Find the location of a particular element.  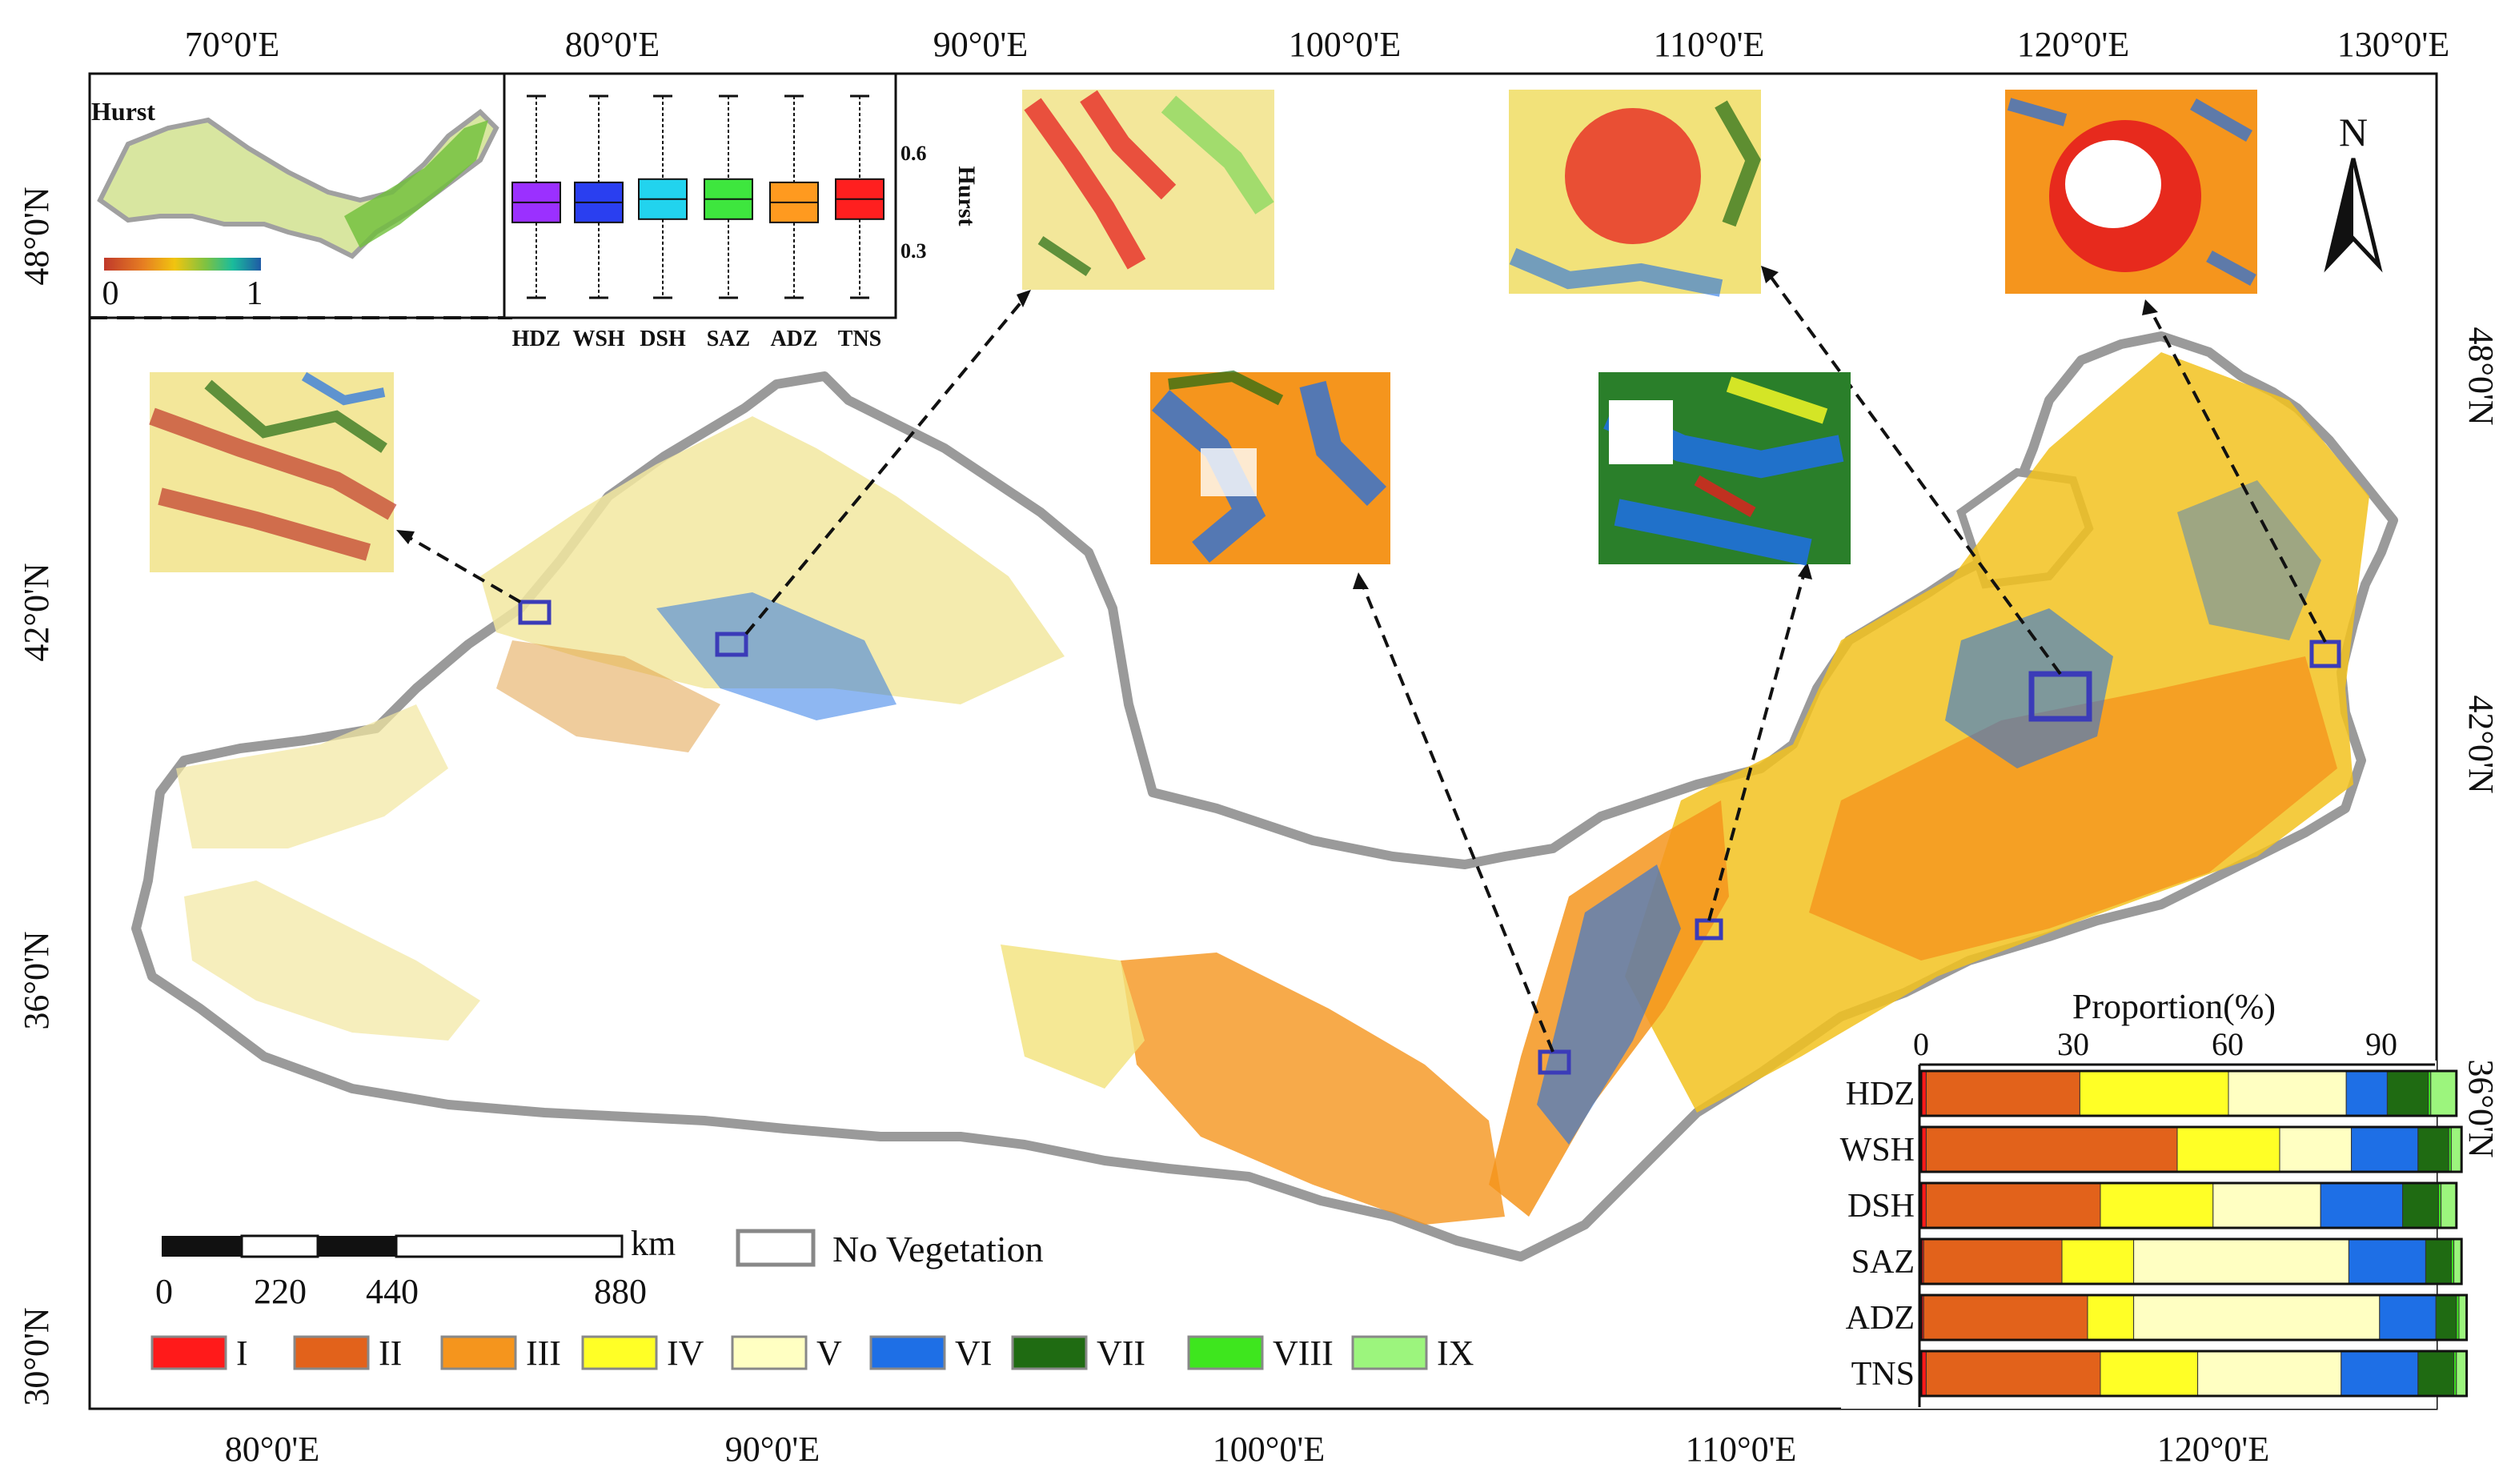

legend-label-VII: VII is located at coordinates (1121, 1353).